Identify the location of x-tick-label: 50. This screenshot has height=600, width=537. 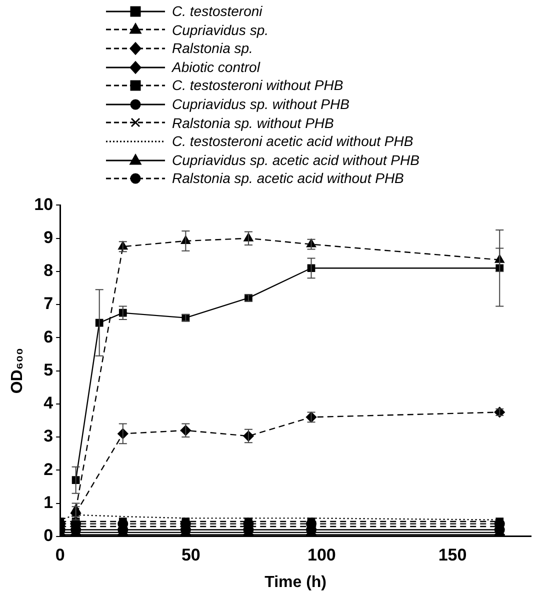
(190, 554).